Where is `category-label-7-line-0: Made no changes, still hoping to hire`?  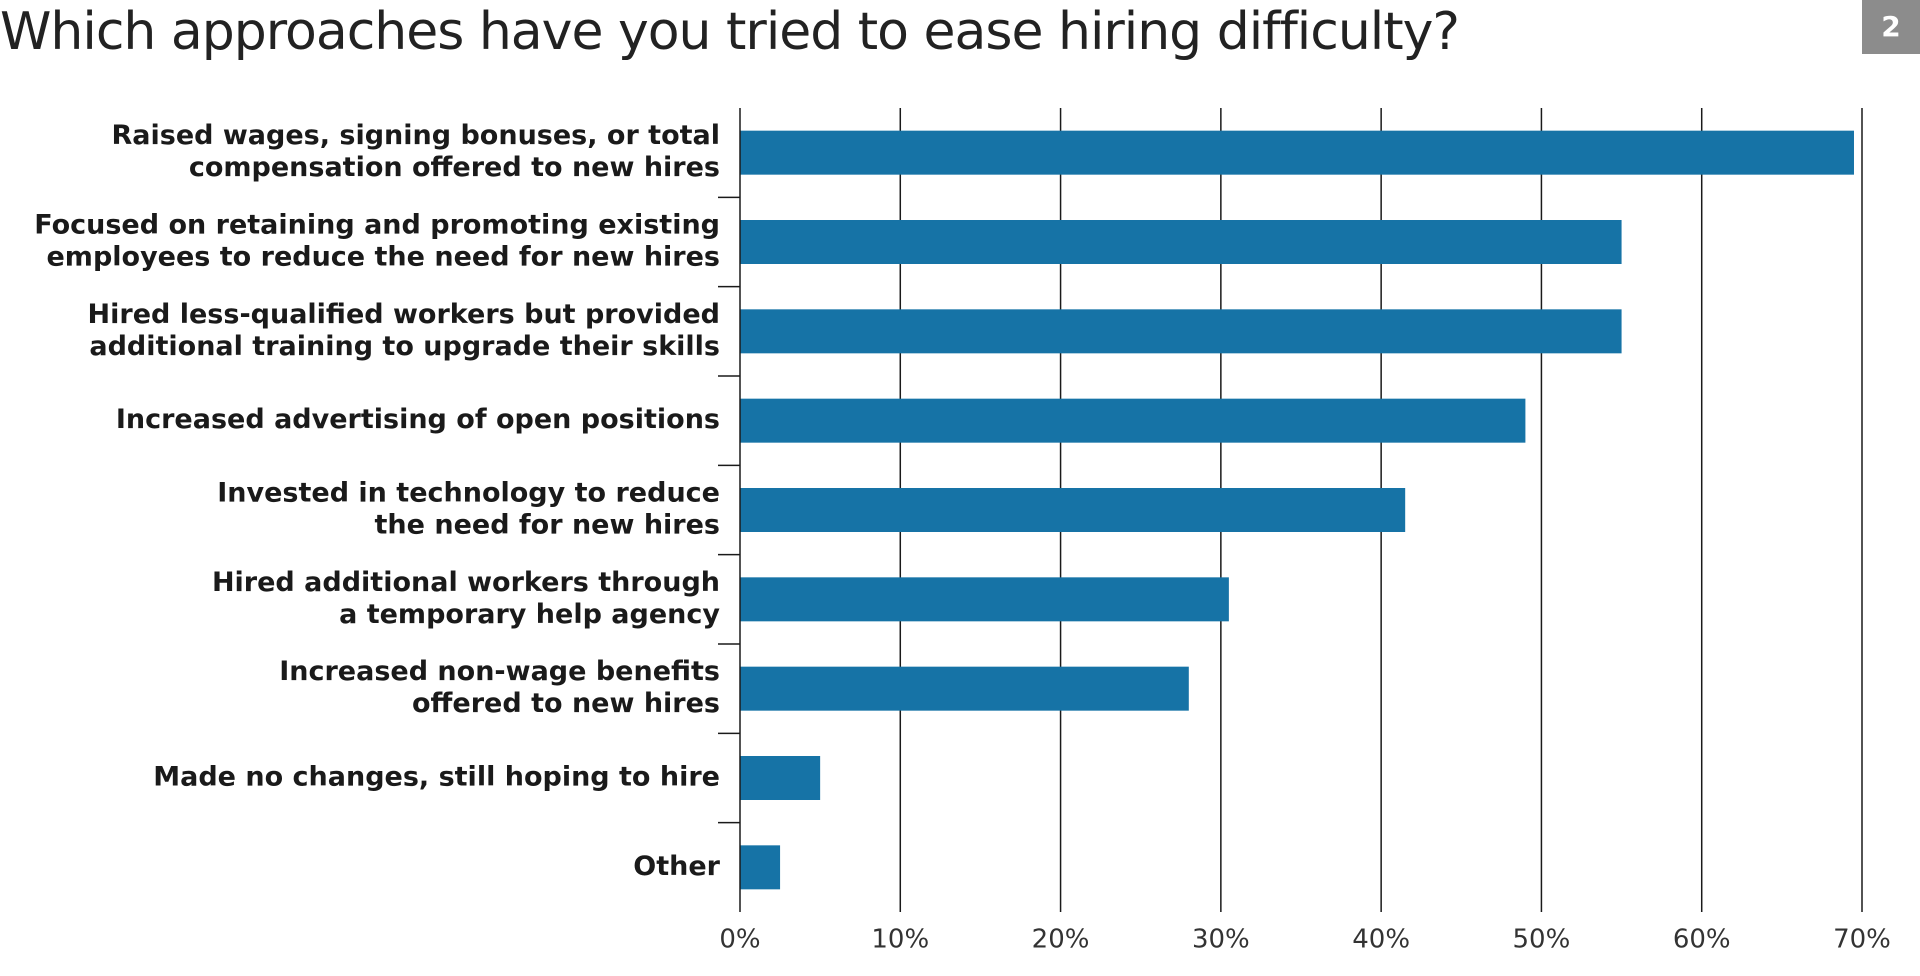
category-label-7-line-0: Made no changes, still hoping to hire is located at coordinates (436, 777).